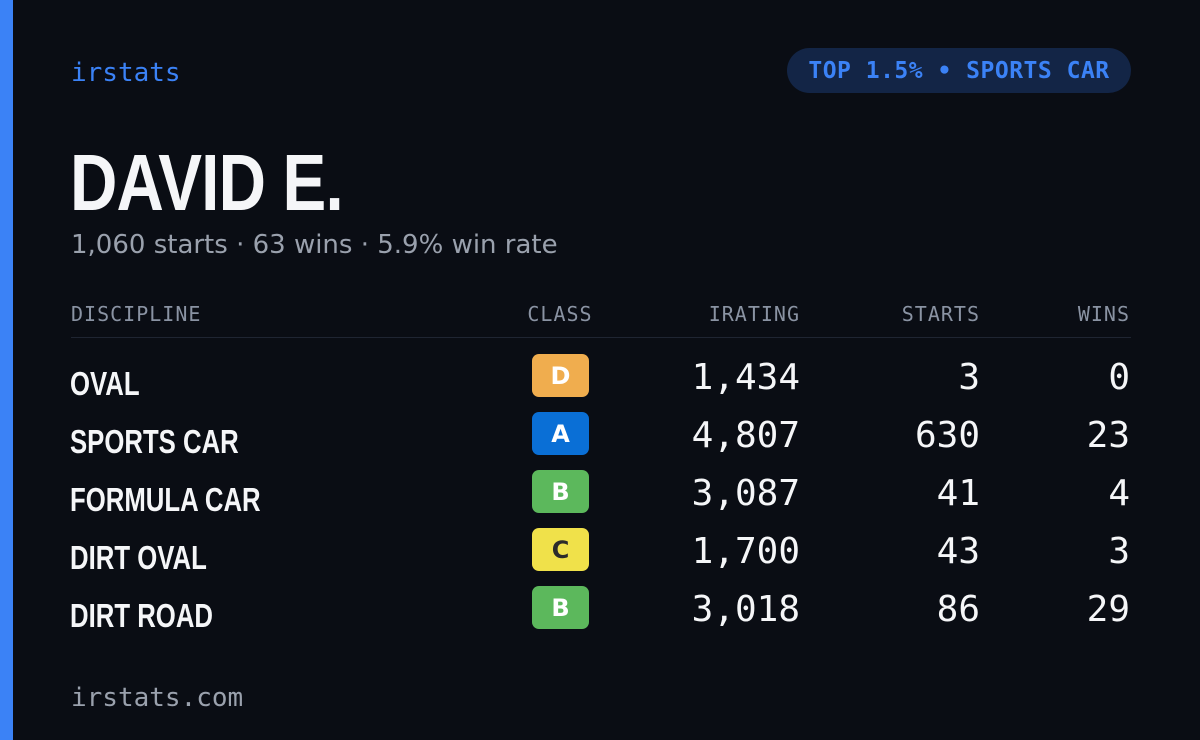 This screenshot has height=740, width=1200. Describe the element at coordinates (600, 441) in the screenshot. I see `table-row: SPORTS CAR A 4,807 630 23` at that location.